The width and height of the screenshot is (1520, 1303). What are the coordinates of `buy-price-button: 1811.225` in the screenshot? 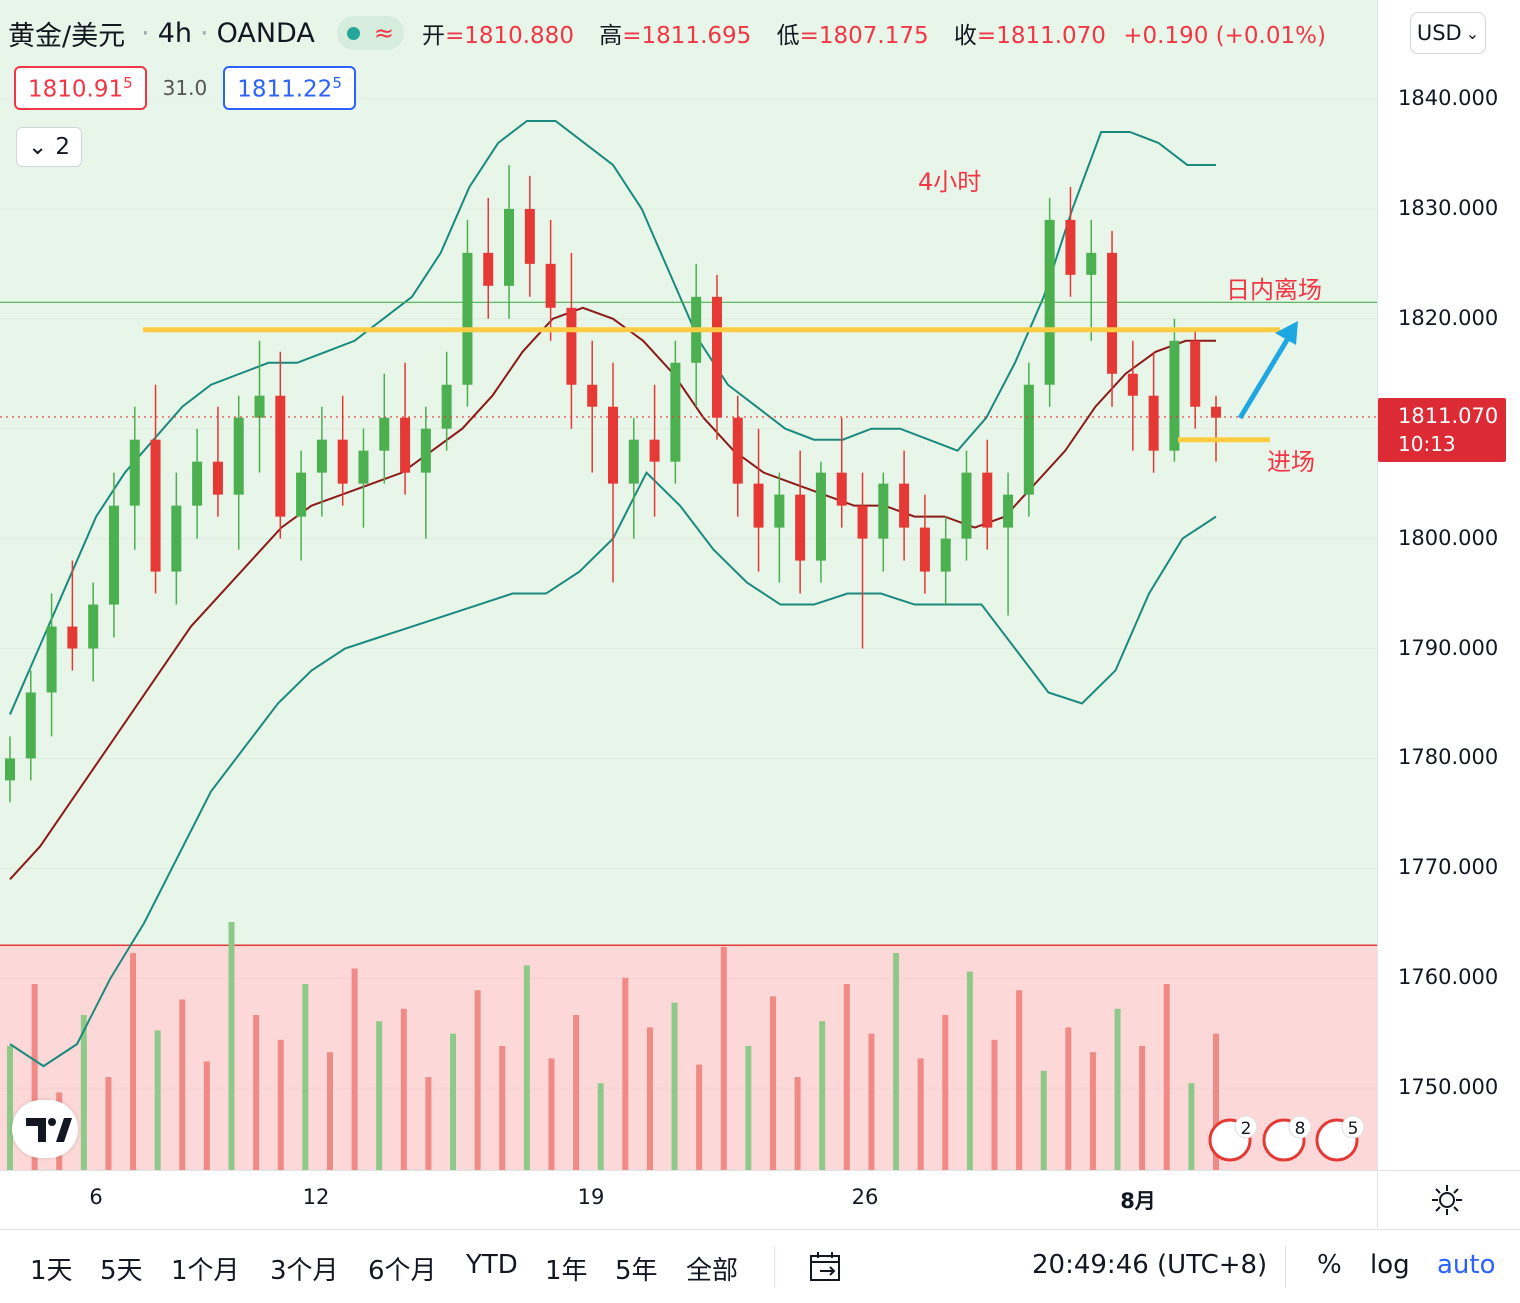 It's located at (289, 88).